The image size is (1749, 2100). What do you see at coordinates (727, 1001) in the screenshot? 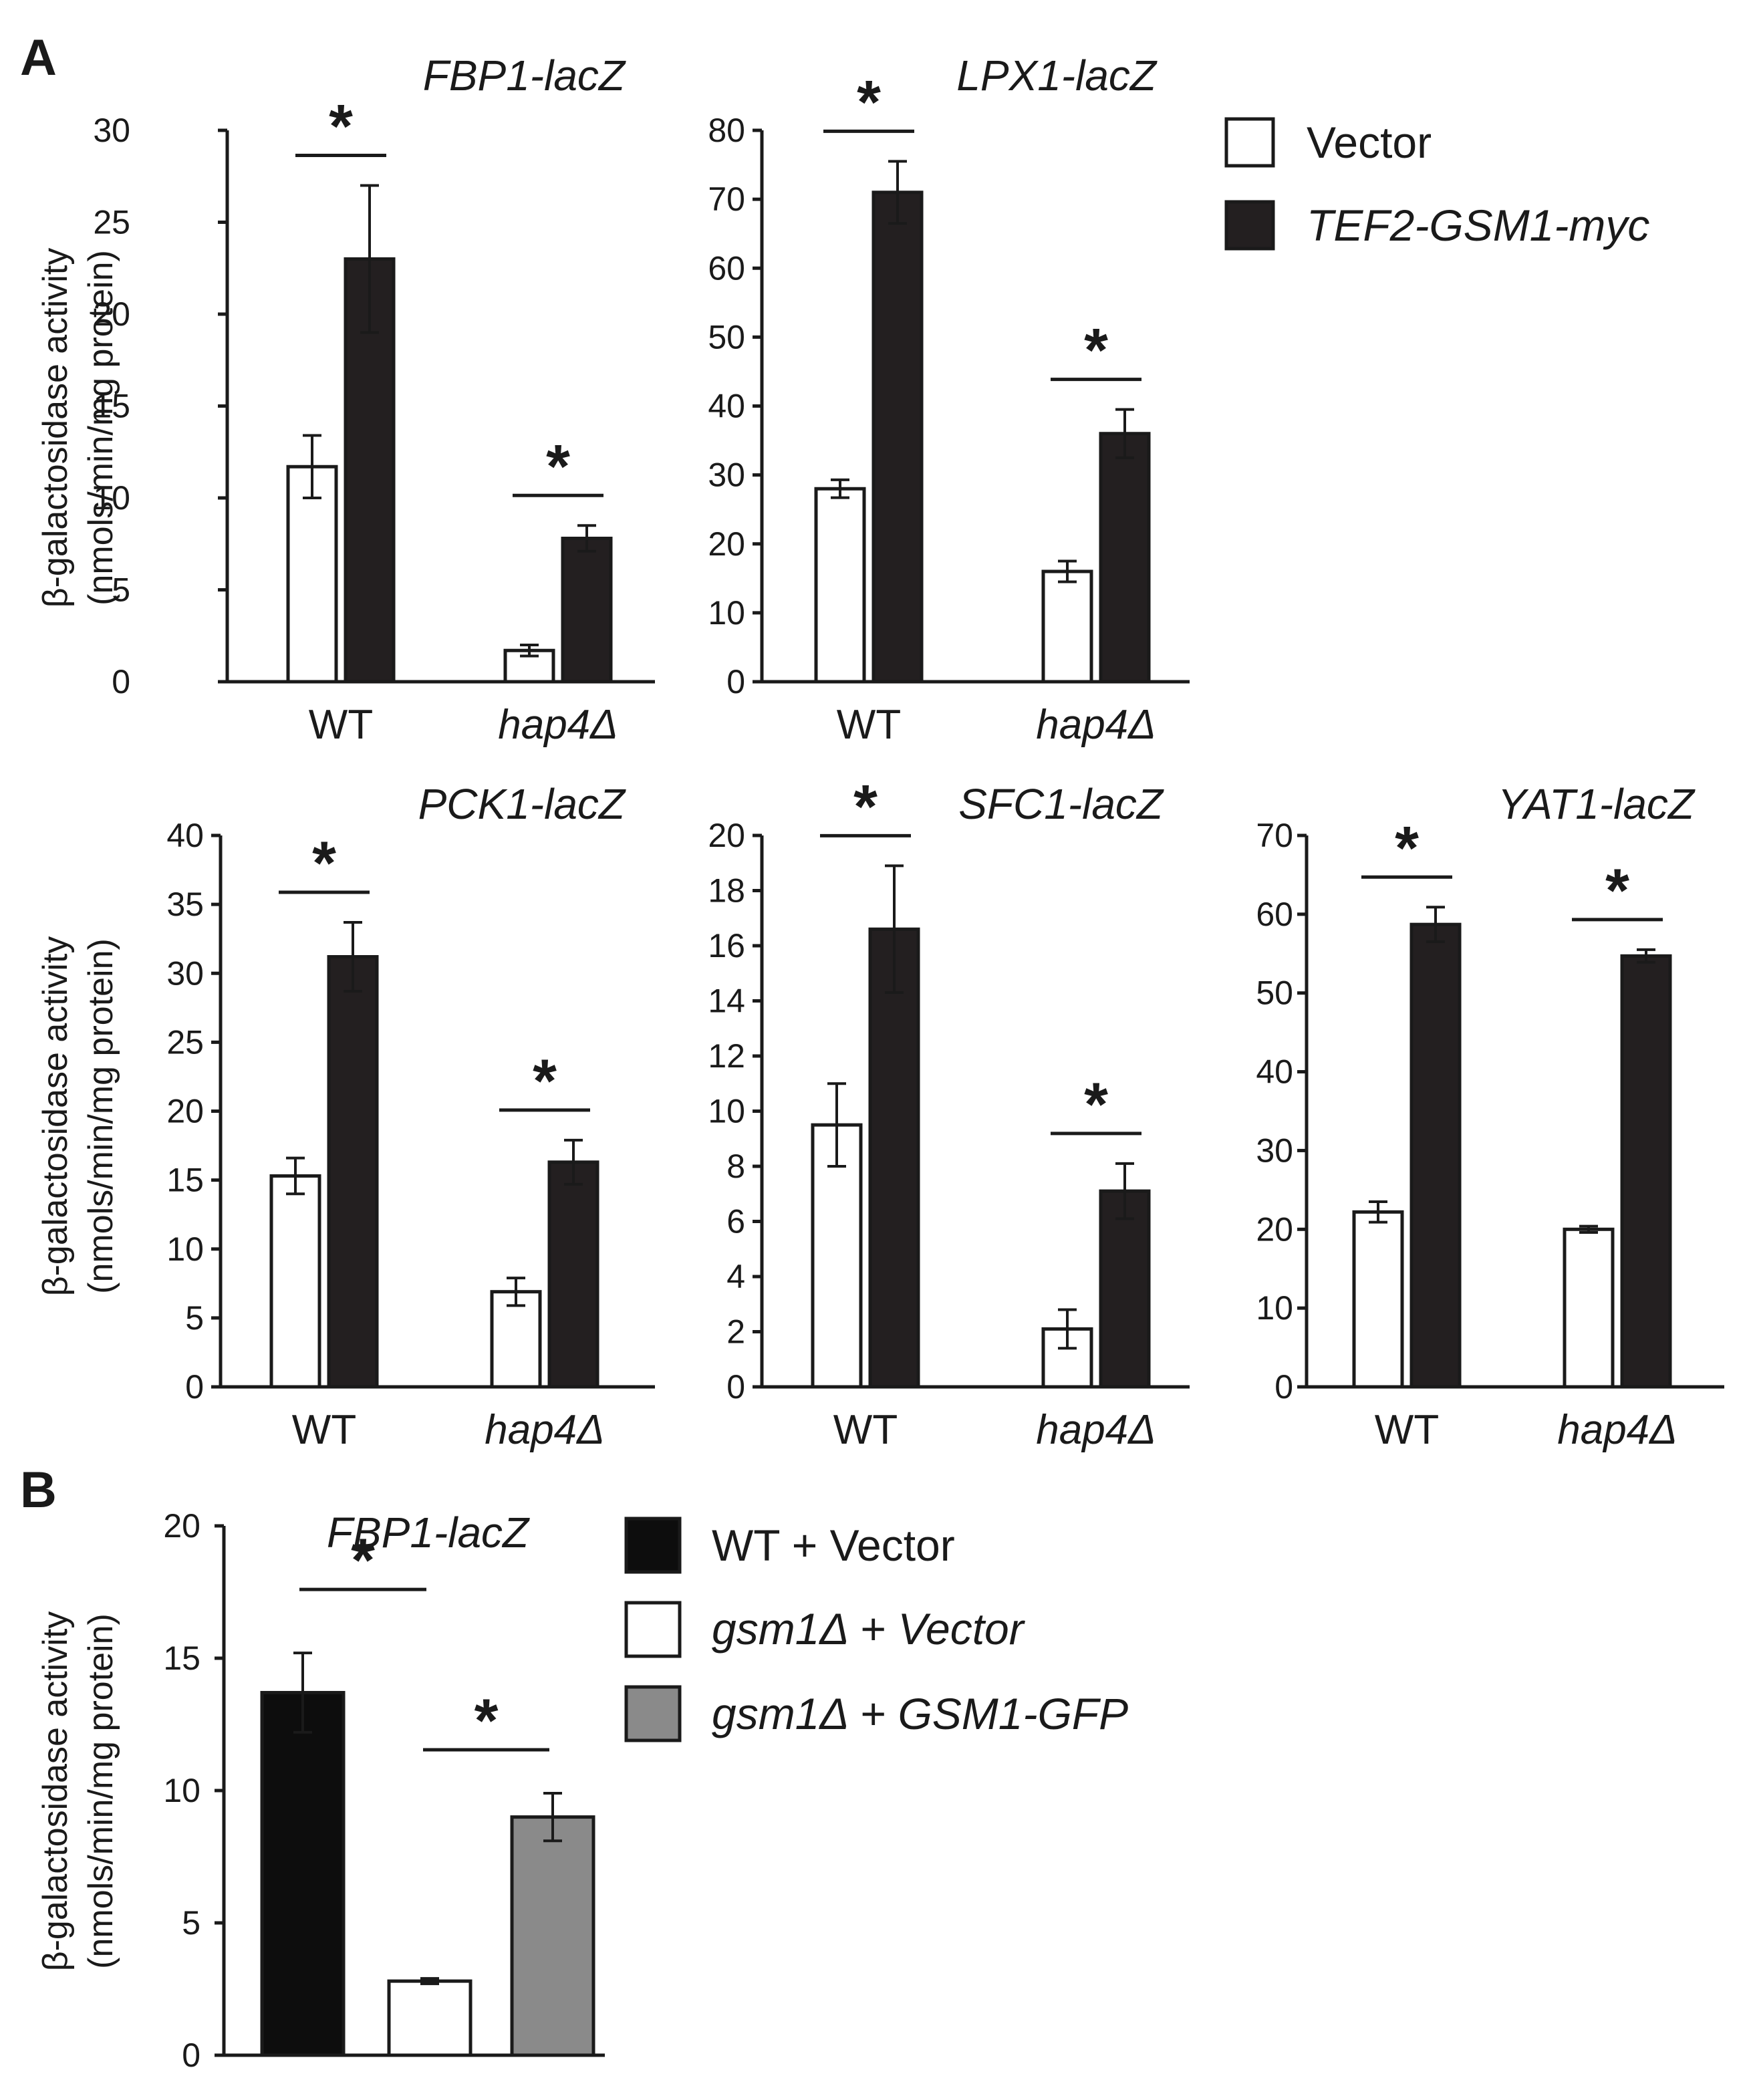
I see `y-tick-label: 14` at bounding box center [727, 1001].